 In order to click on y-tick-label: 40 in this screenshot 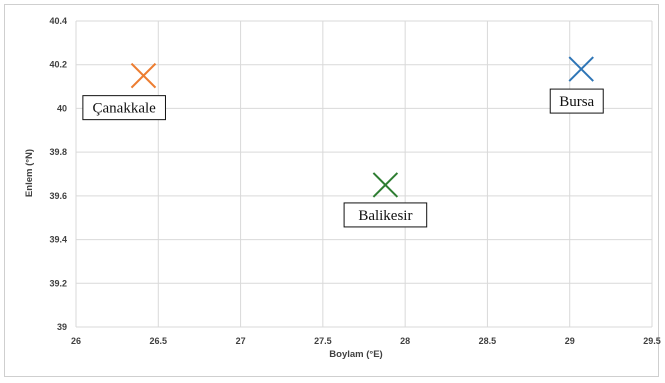, I will do `click(62, 108)`.